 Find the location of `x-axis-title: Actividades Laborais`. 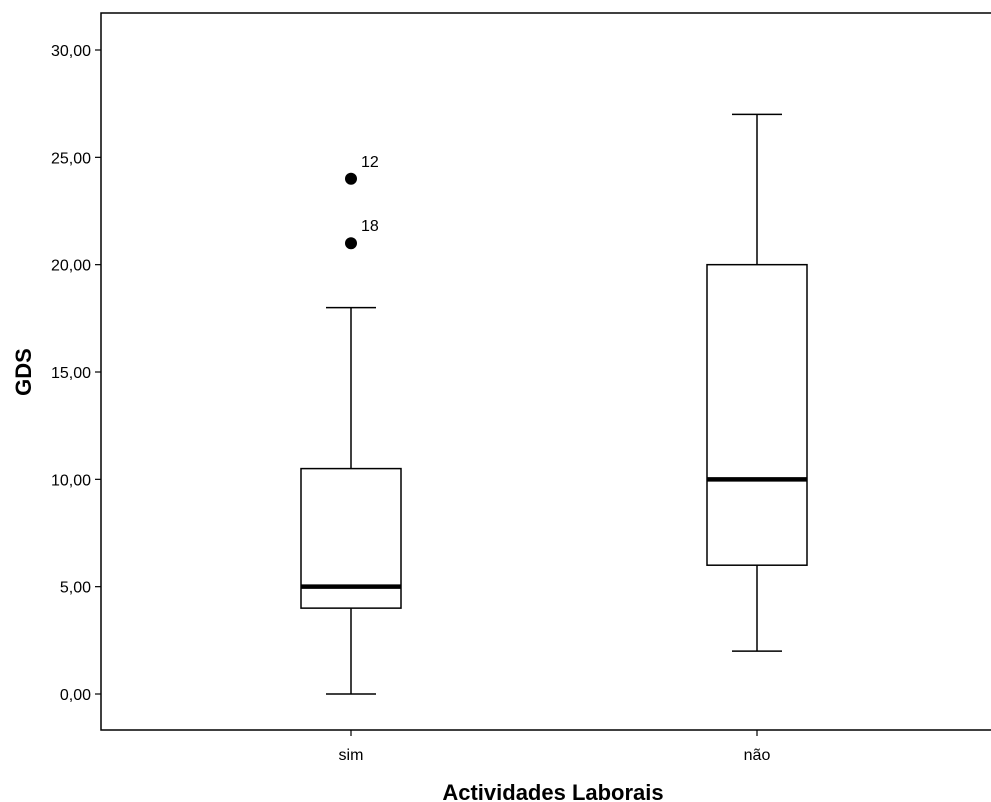

x-axis-title: Actividades Laborais is located at coordinates (552, 791).